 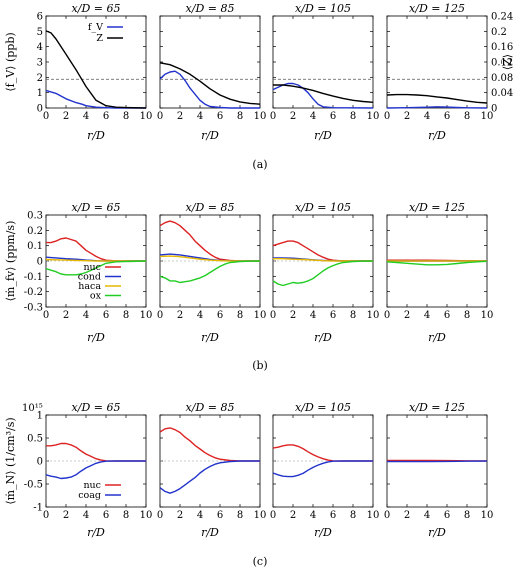 What do you see at coordinates (502, 78) in the screenshot?
I see `y-right-tick-label: 0.08` at bounding box center [502, 78].